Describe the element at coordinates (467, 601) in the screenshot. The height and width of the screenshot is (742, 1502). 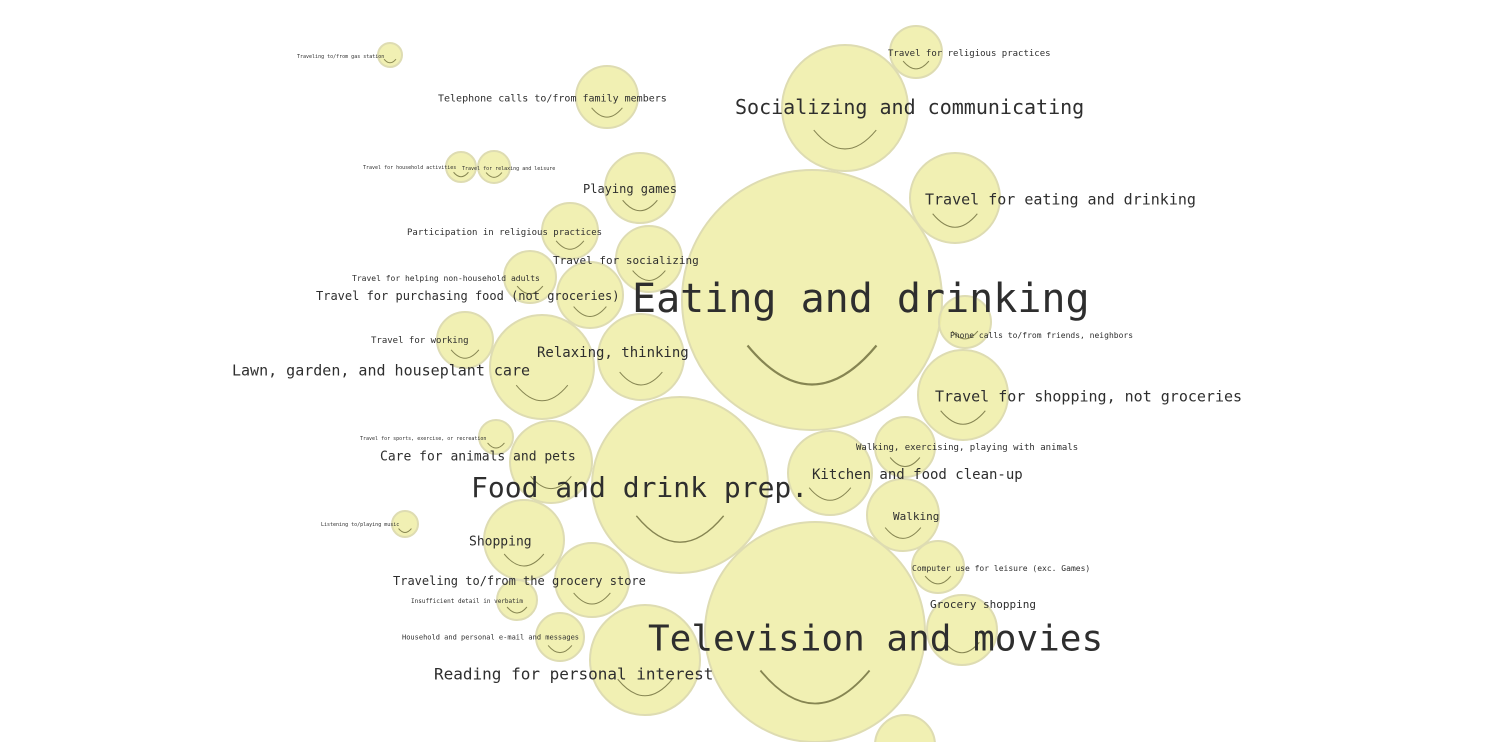
I see `bubble-label: Insufficient detail in verbatim` at that location.